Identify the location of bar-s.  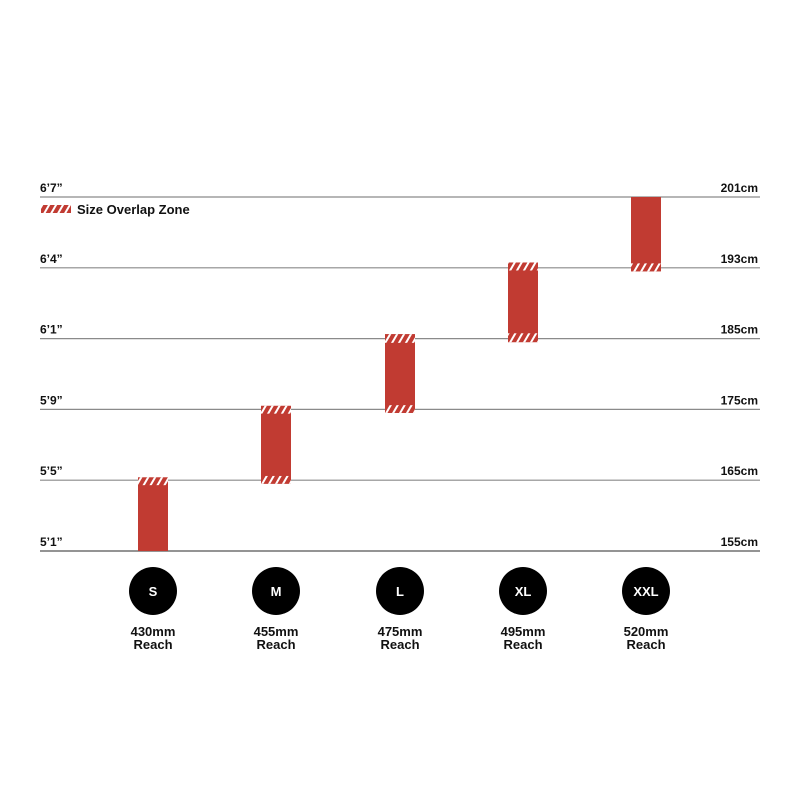
(153, 514).